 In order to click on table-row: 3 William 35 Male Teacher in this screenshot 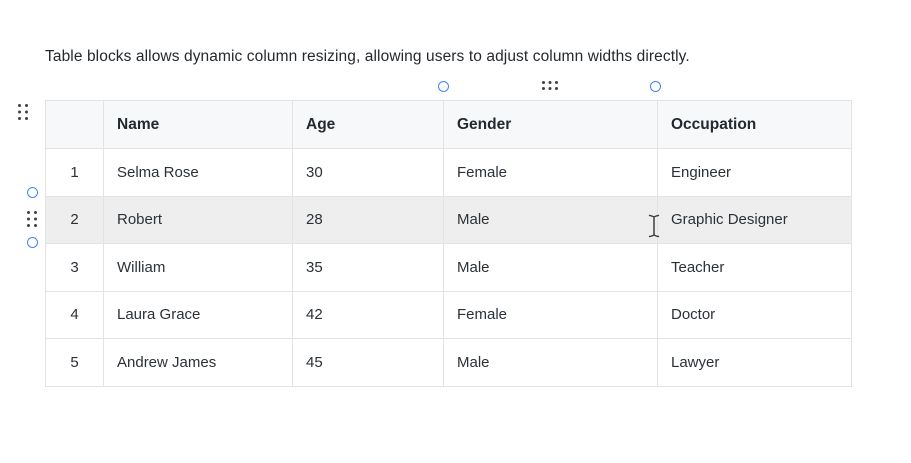, I will do `click(448, 267)`.